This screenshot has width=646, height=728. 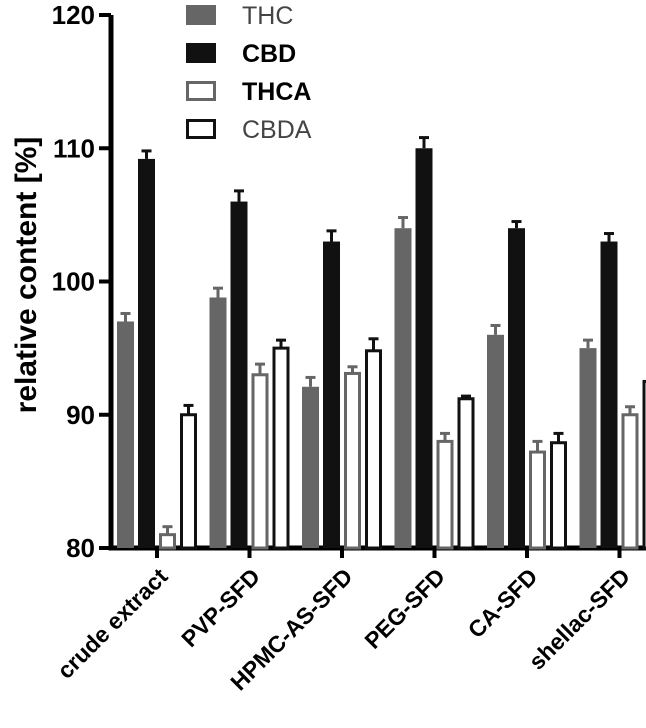 What do you see at coordinates (269, 54) in the screenshot?
I see `legend-label-cbd: CBD` at bounding box center [269, 54].